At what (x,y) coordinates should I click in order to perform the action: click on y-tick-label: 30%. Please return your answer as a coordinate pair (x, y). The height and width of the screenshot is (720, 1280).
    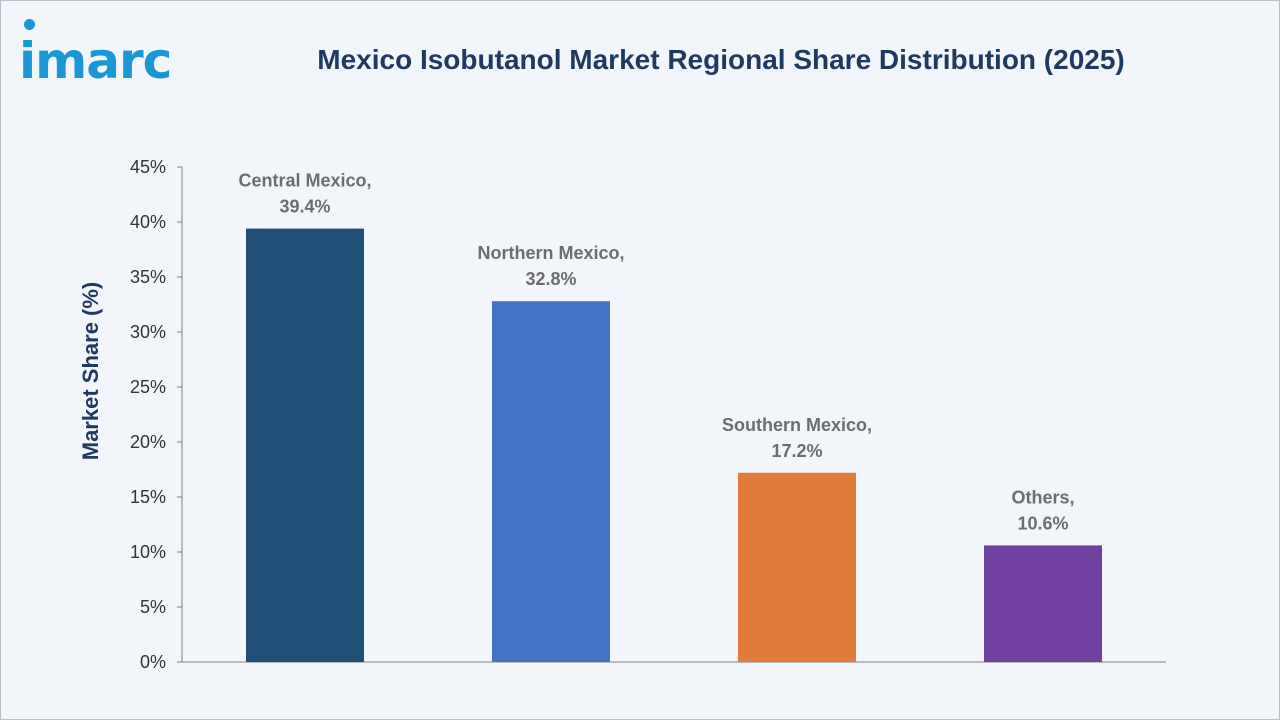
    Looking at the image, I should click on (148, 332).